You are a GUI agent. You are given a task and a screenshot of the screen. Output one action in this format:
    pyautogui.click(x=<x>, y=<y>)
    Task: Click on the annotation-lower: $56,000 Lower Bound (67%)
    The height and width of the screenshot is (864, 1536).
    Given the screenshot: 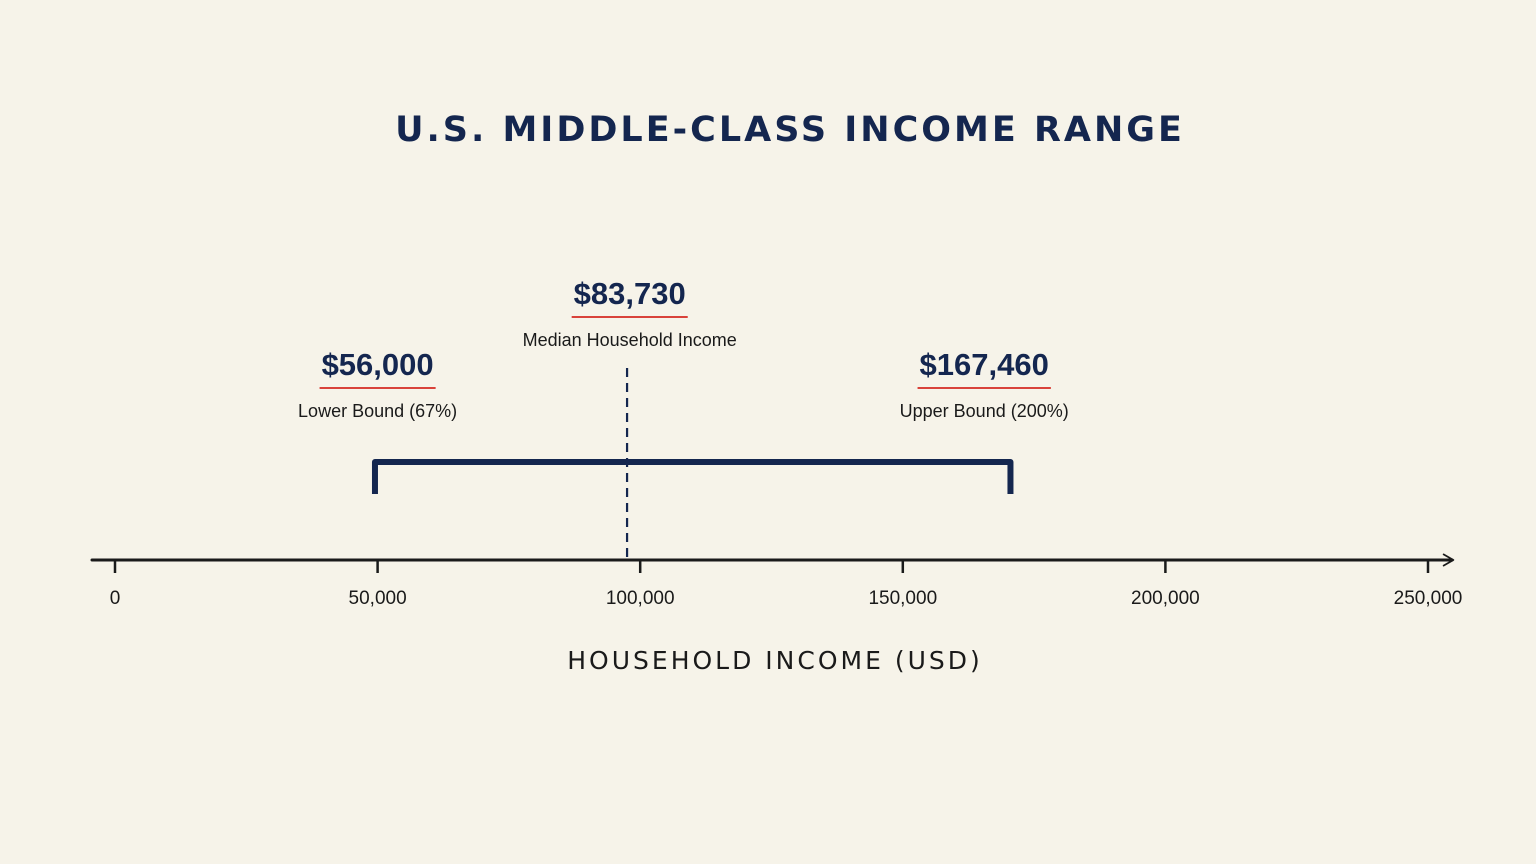 What is the action you would take?
    pyautogui.click(x=377, y=384)
    